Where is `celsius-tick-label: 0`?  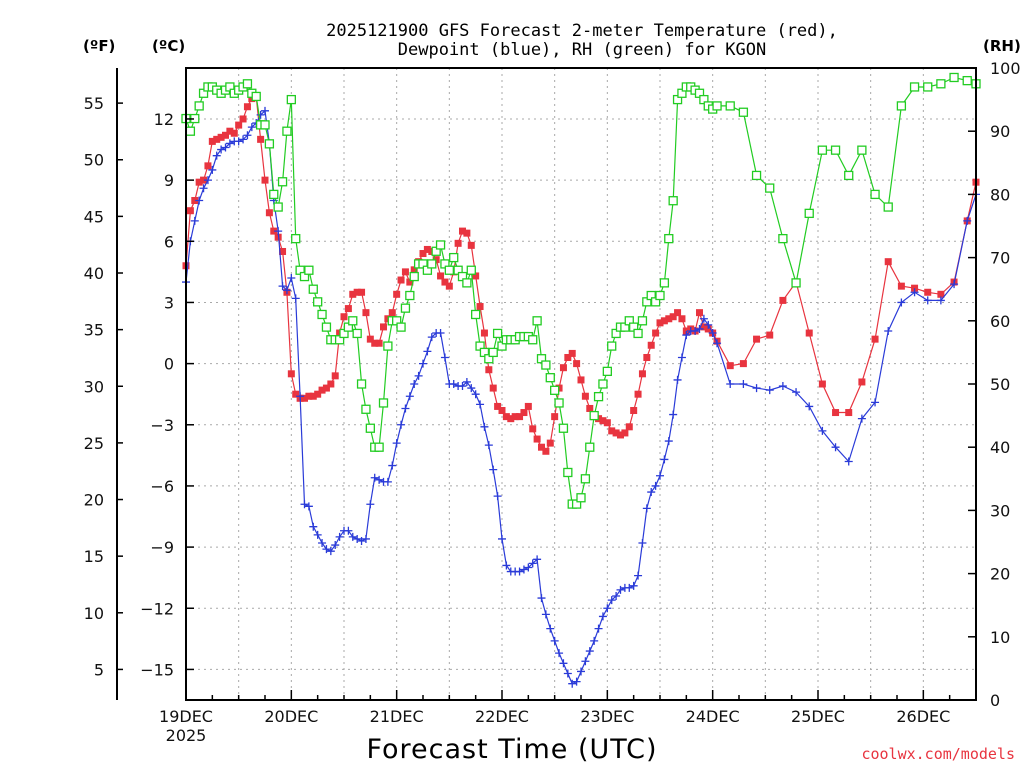 celsius-tick-label: 0 is located at coordinates (169, 364).